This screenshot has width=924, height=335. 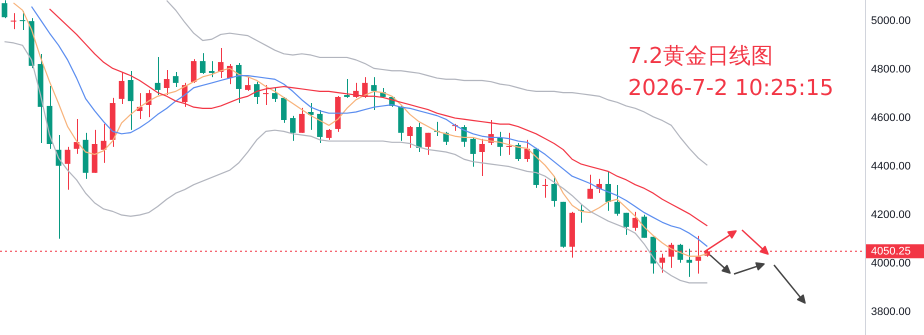 I want to click on ref-line-label: 4050.25, so click(x=891, y=251).